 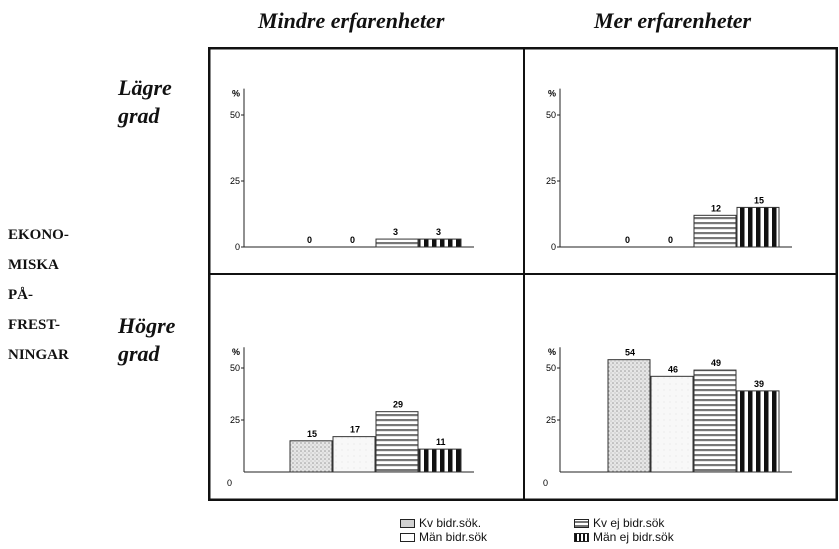 I want to click on row-heading-higher-degree: Högre grad, so click(x=146, y=340).